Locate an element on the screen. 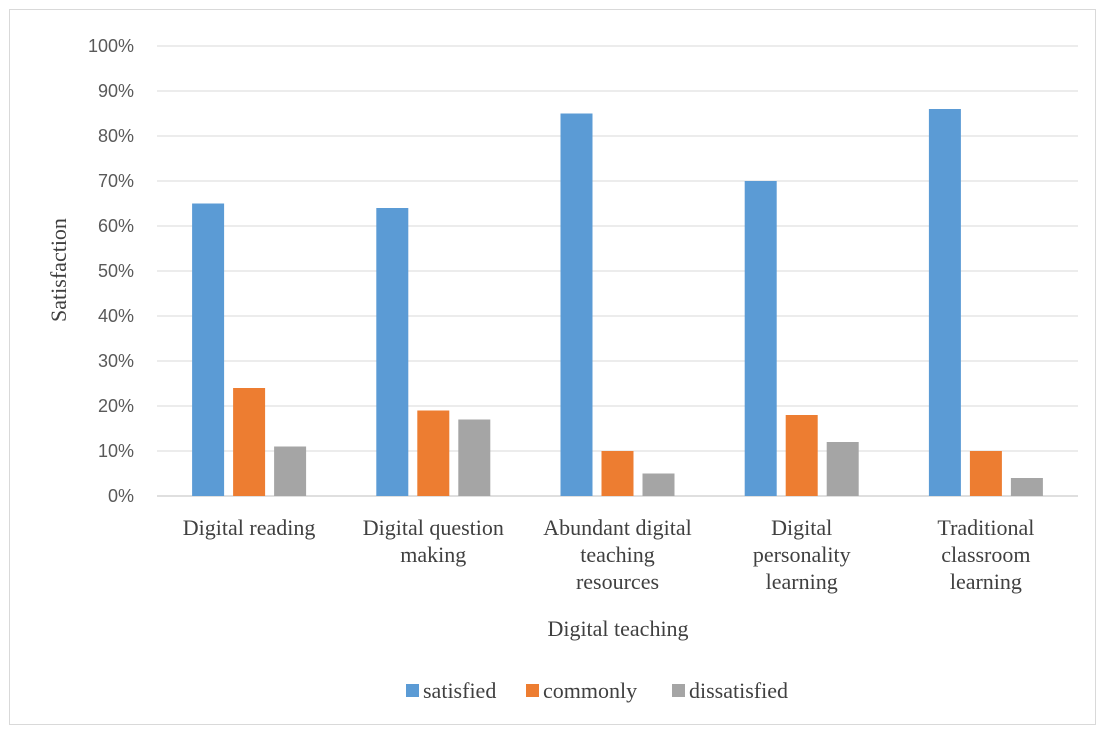 The width and height of the screenshot is (1097, 729). y-tick-label: 70% is located at coordinates (116, 181).